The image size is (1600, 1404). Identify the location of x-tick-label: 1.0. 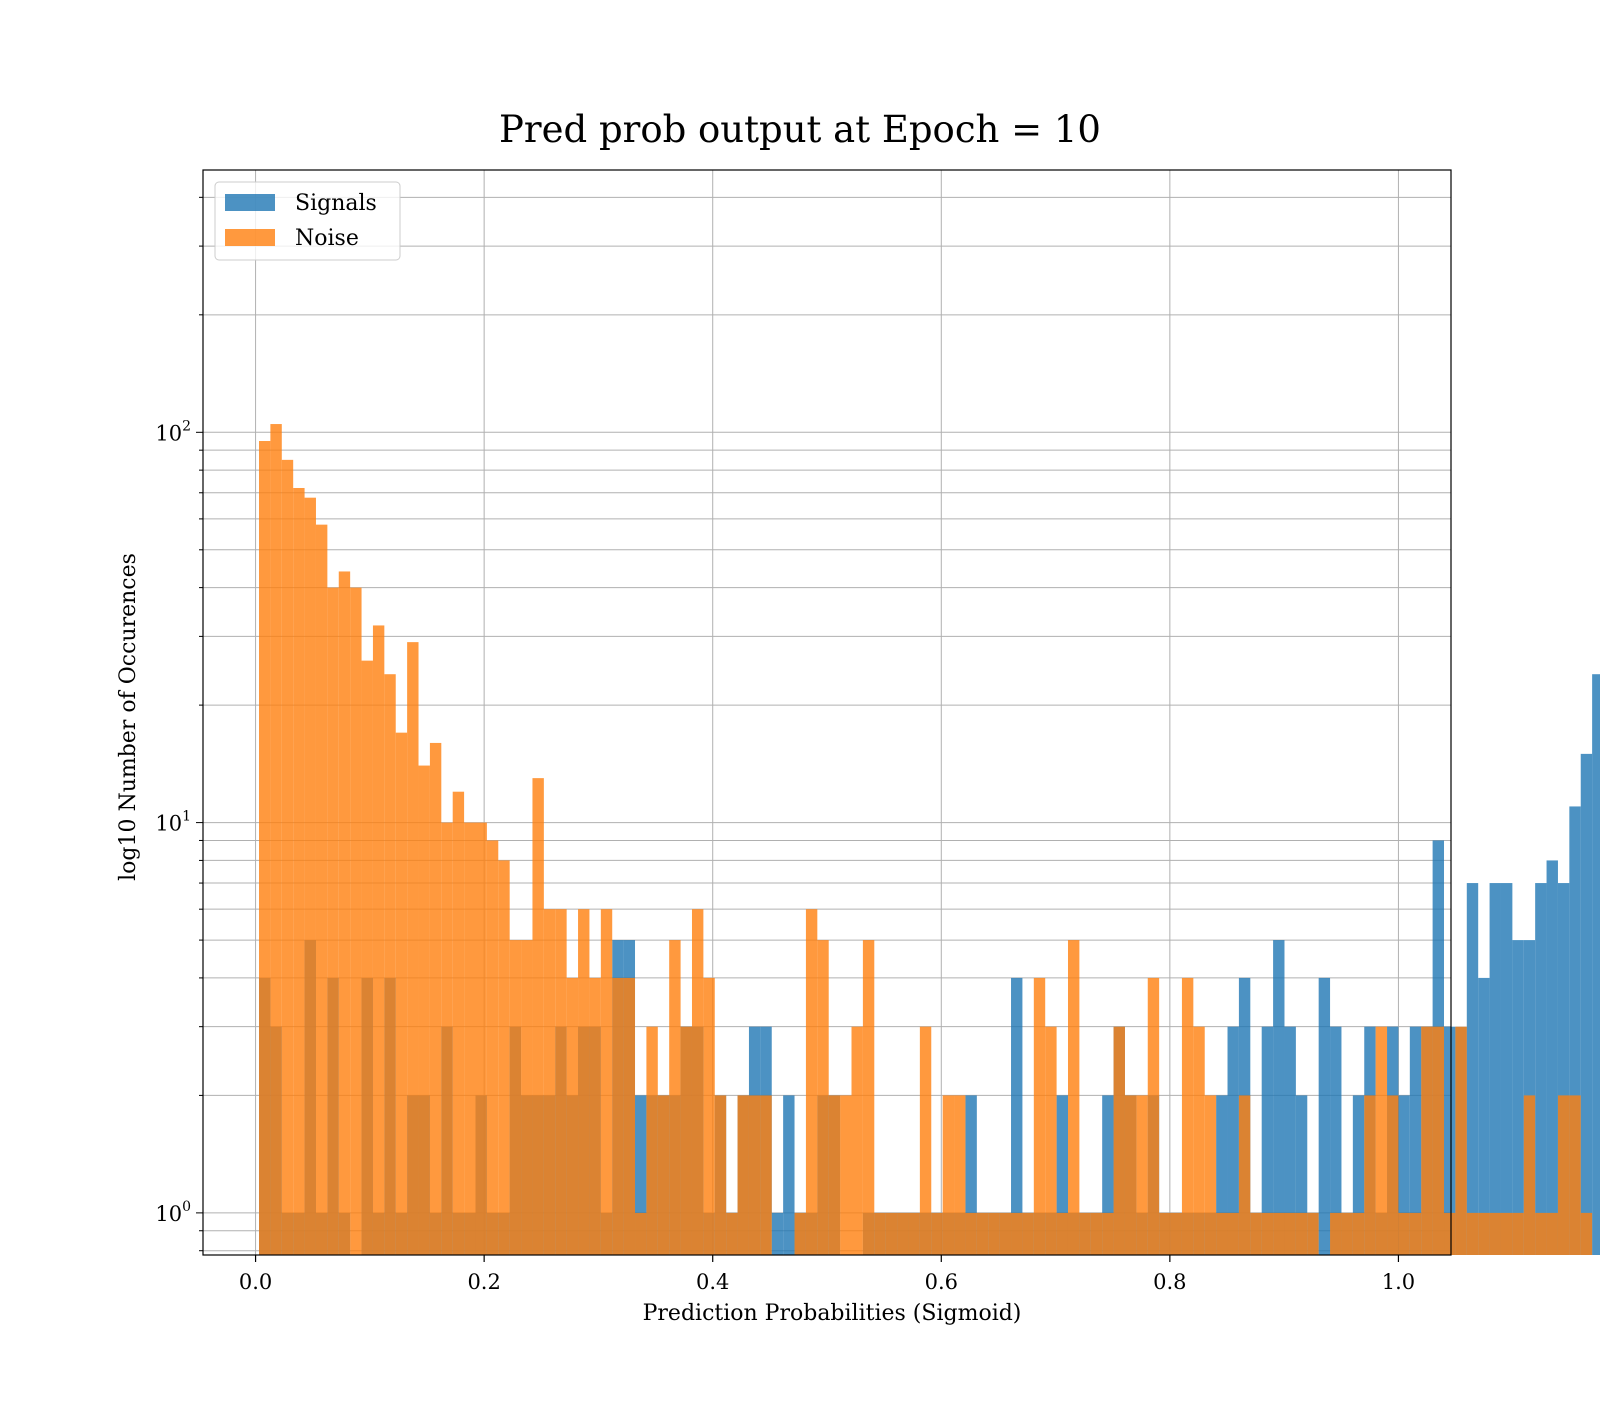
(1398, 1282).